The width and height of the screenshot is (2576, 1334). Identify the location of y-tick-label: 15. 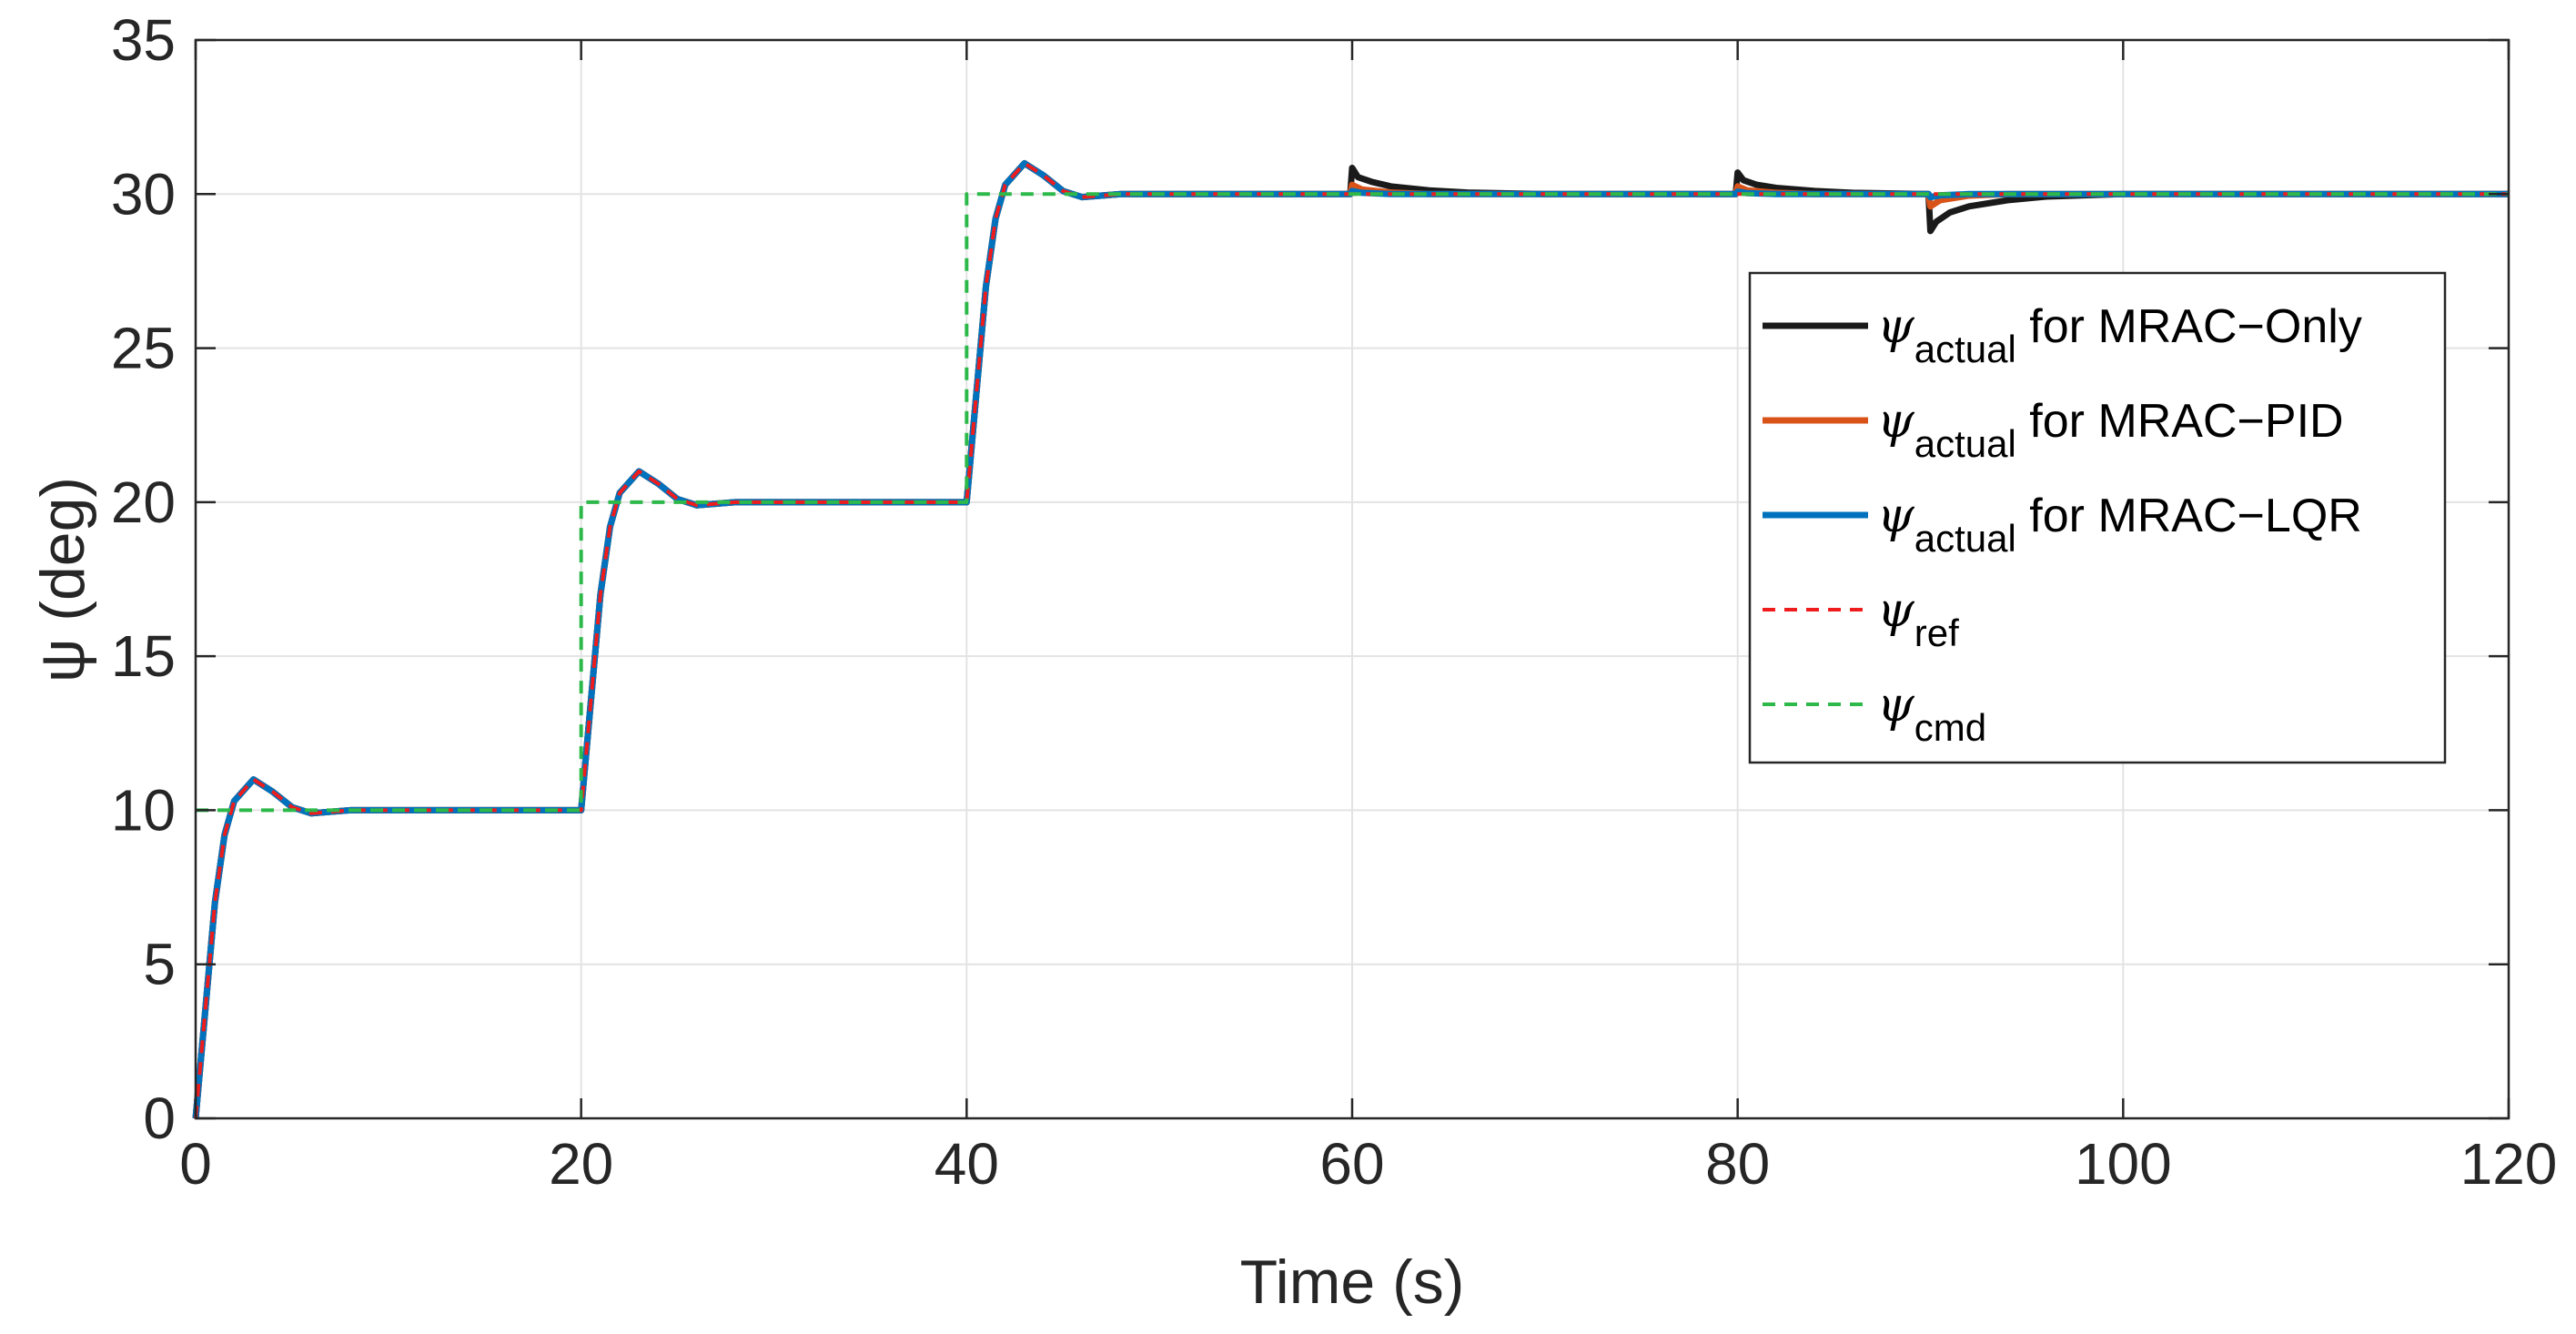
(143, 656).